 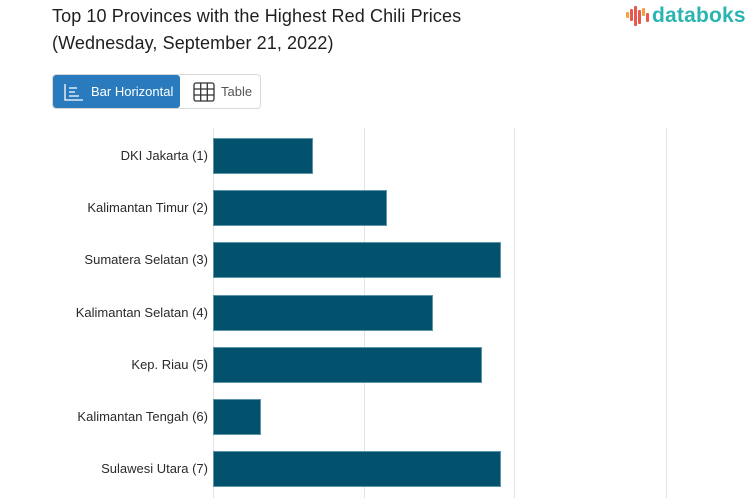 I want to click on category-label: Kalimantan Tengah (6), so click(x=142, y=416).